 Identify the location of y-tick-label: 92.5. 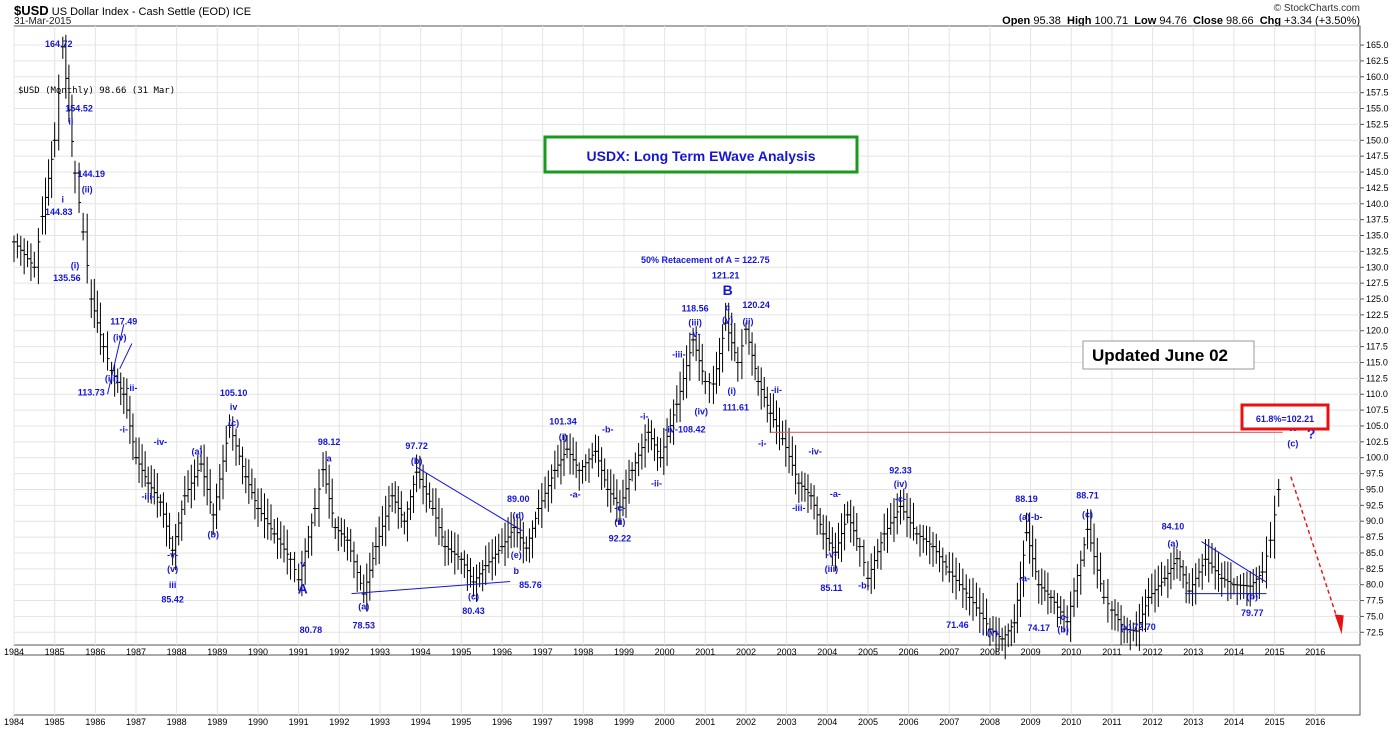
(1375, 505).